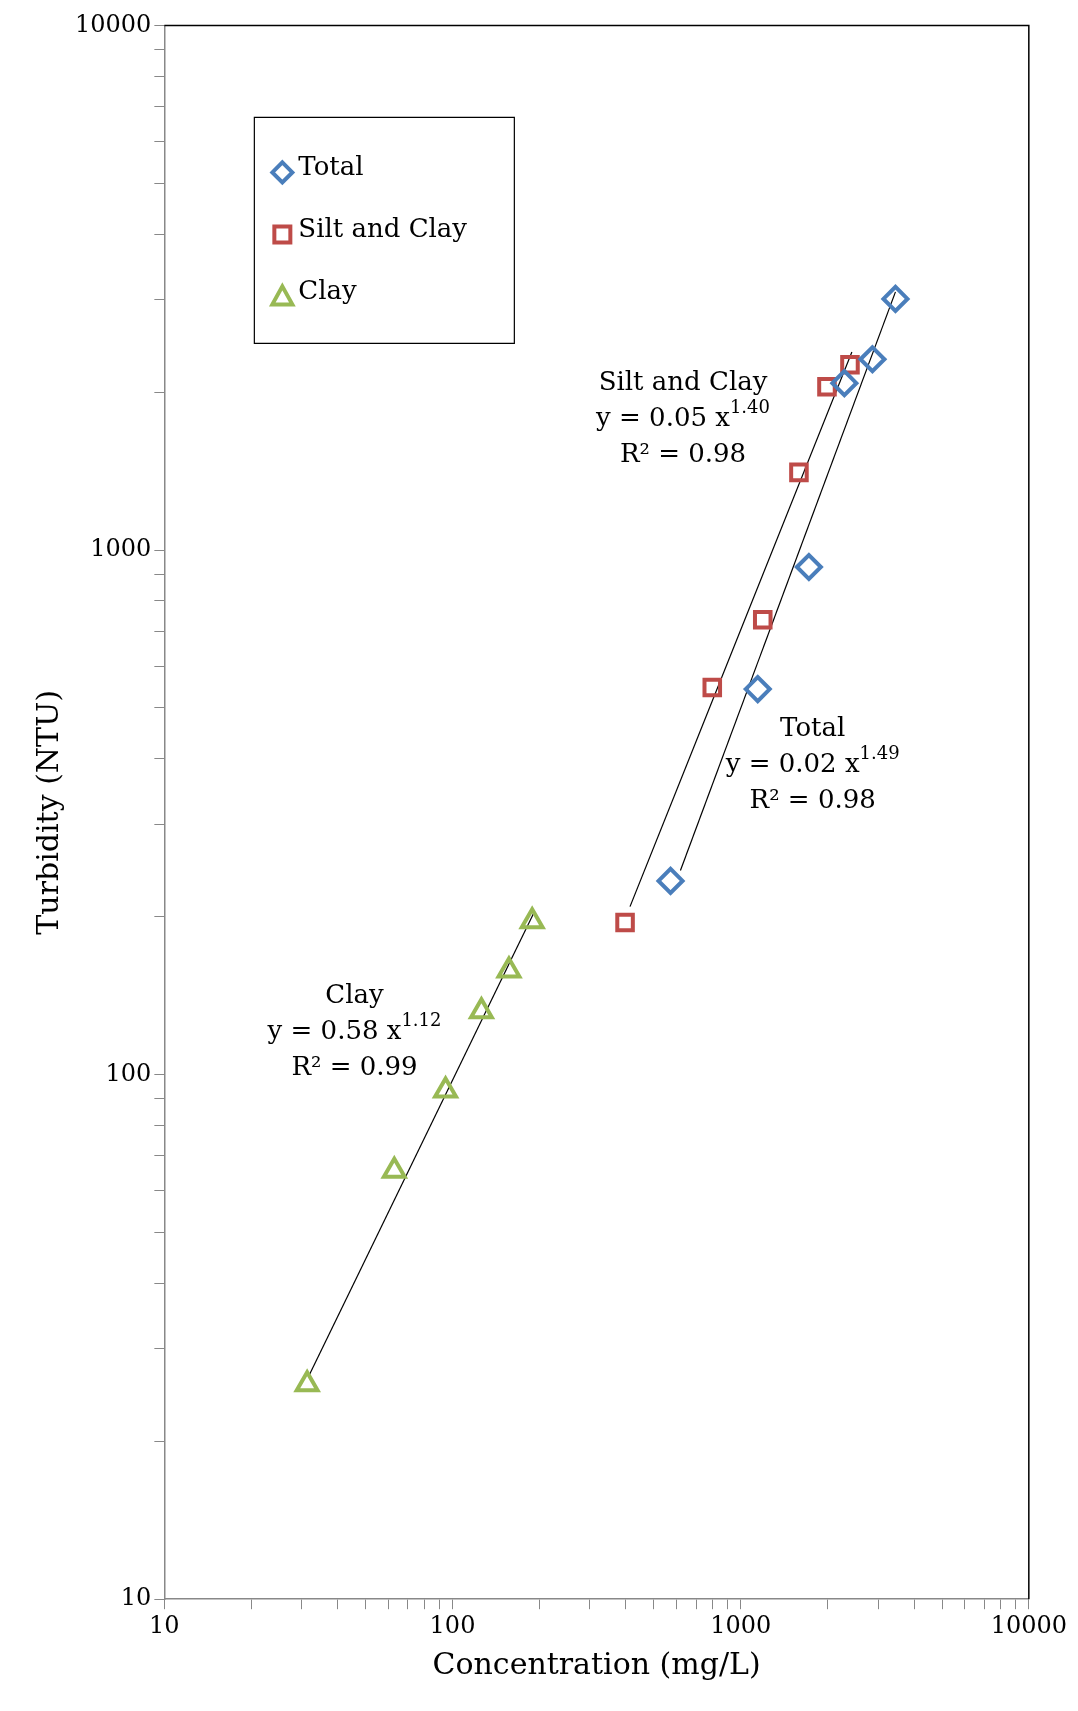 The width and height of the screenshot is (1078, 1711). What do you see at coordinates (1029, 1624) in the screenshot?
I see `x-tick-label: 10000` at bounding box center [1029, 1624].